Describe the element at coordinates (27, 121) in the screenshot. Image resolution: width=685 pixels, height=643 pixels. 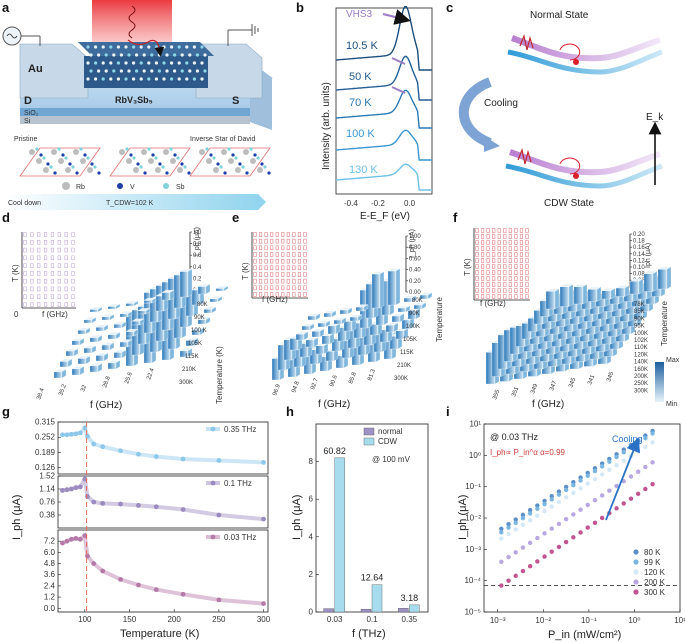
I see `si-label: Si` at that location.